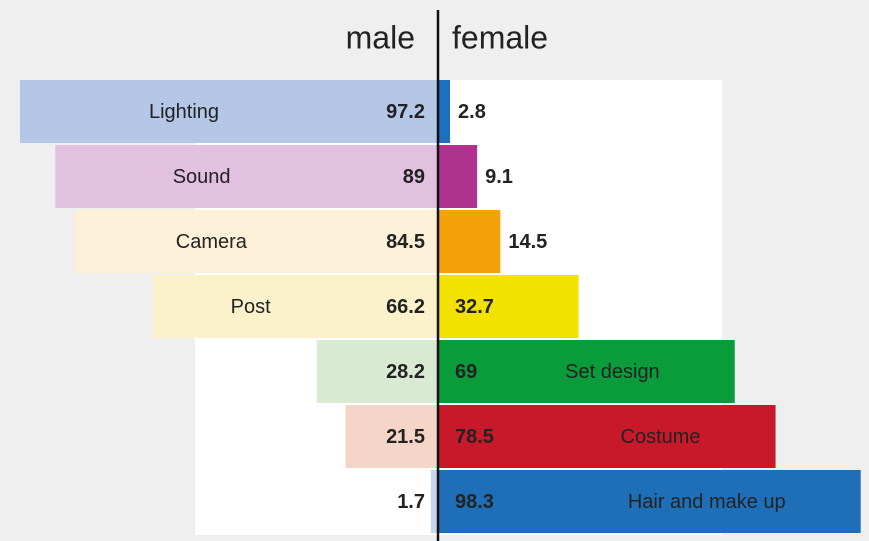 Image resolution: width=869 pixels, height=541 pixels. I want to click on category-label: Lighting, so click(184, 112).